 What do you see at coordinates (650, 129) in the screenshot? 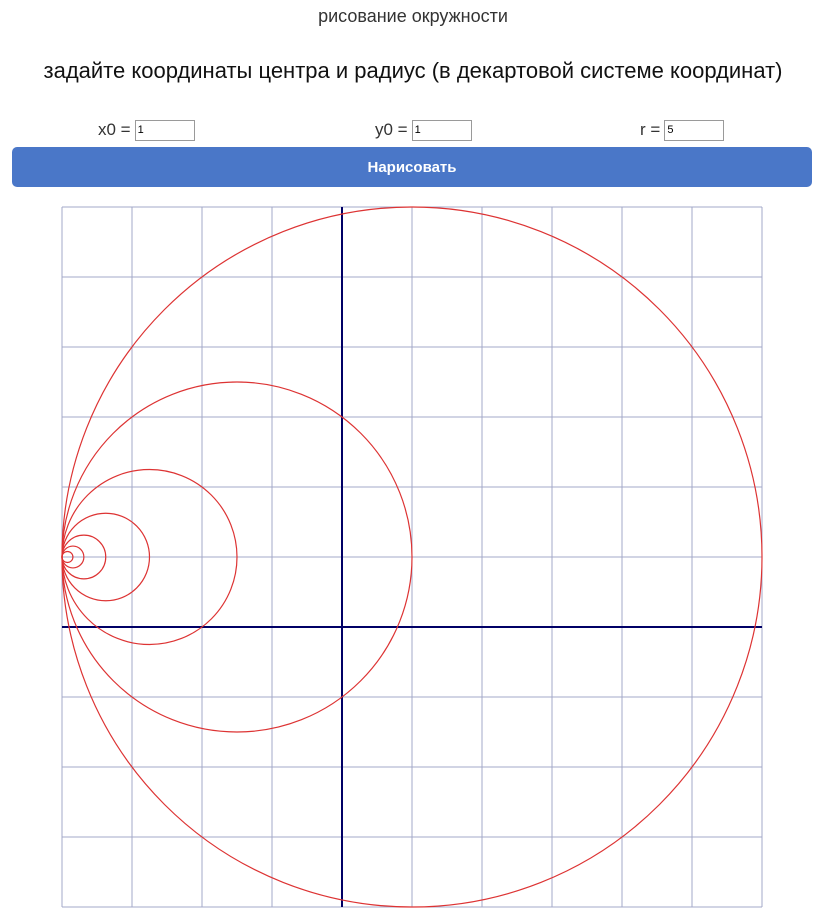
I see `r-label: r =` at bounding box center [650, 129].